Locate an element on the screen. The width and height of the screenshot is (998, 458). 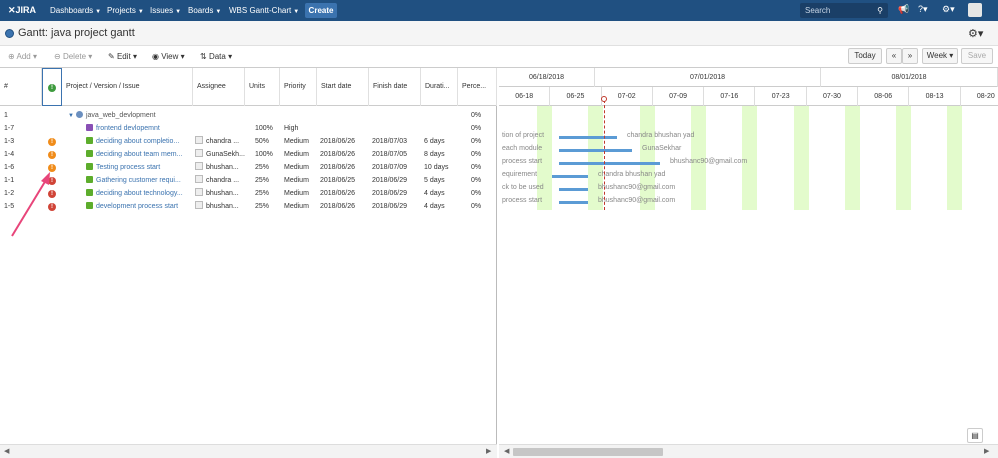
col-number: # is located at coordinates (21, 87).